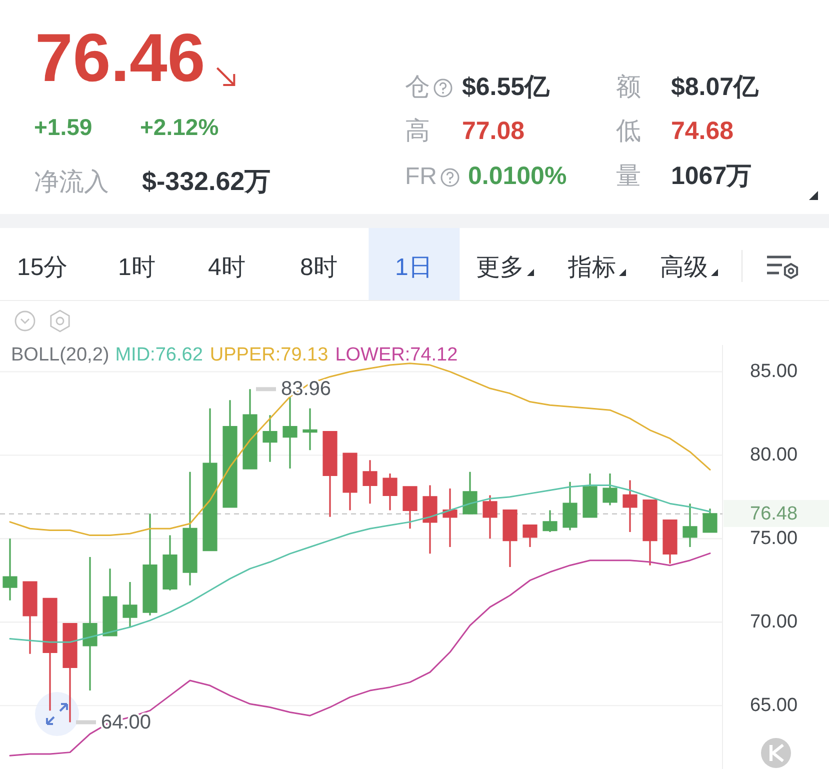 Image resolution: width=829 pixels, height=769 pixels. What do you see at coordinates (71, 182) in the screenshot?
I see `text: 净流入` at bounding box center [71, 182].